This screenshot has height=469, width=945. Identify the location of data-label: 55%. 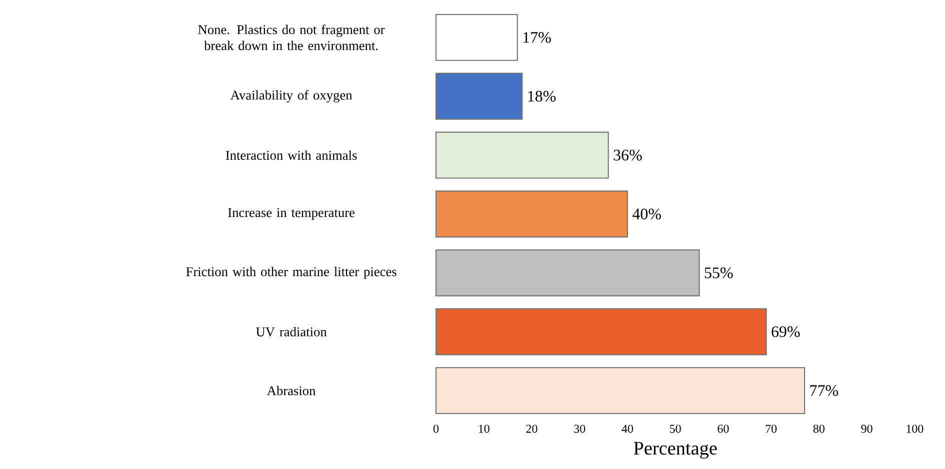
(718, 272).